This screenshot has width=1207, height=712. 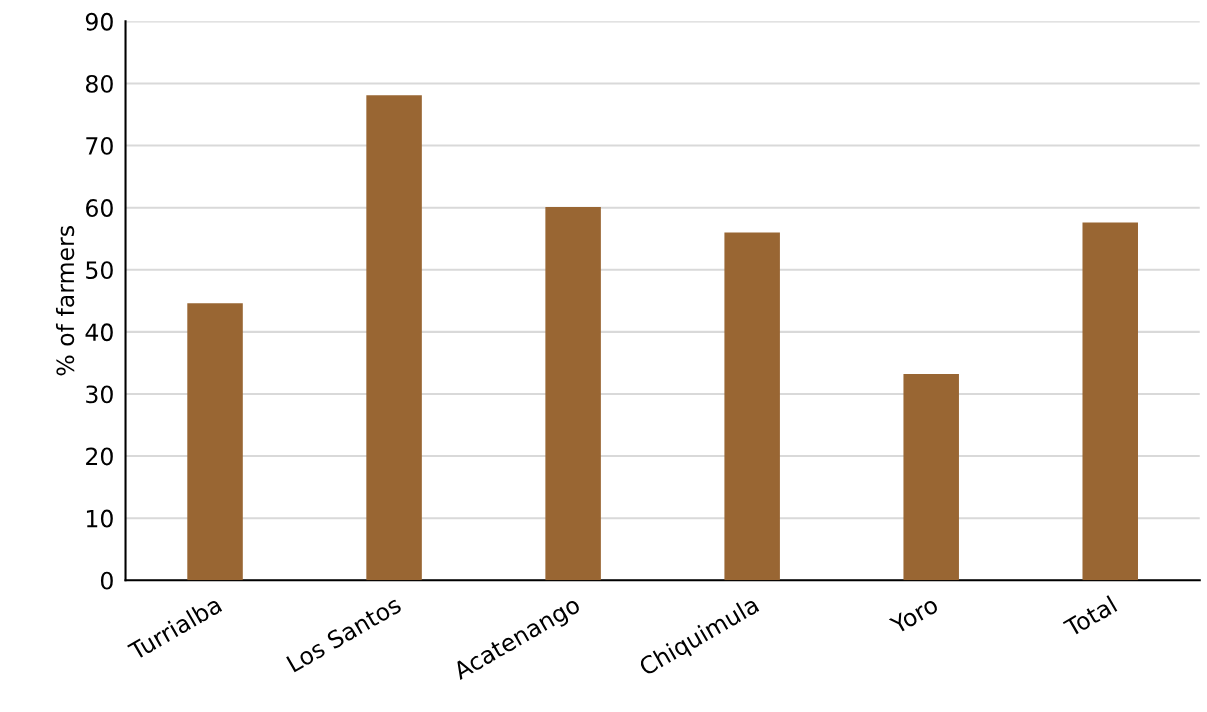 I want to click on y-tick-label: 90, so click(x=99, y=21).